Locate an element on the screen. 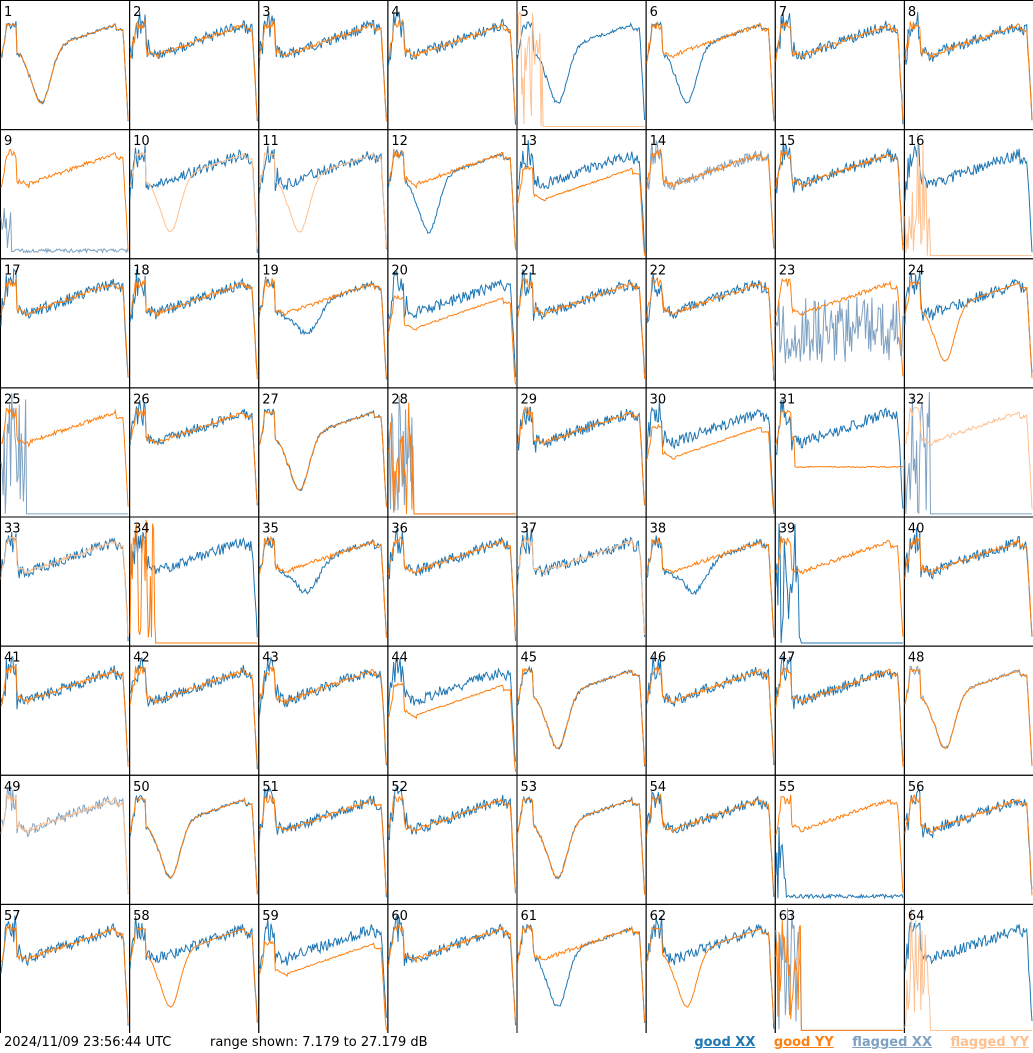  panel-label: 63 is located at coordinates (787, 916).